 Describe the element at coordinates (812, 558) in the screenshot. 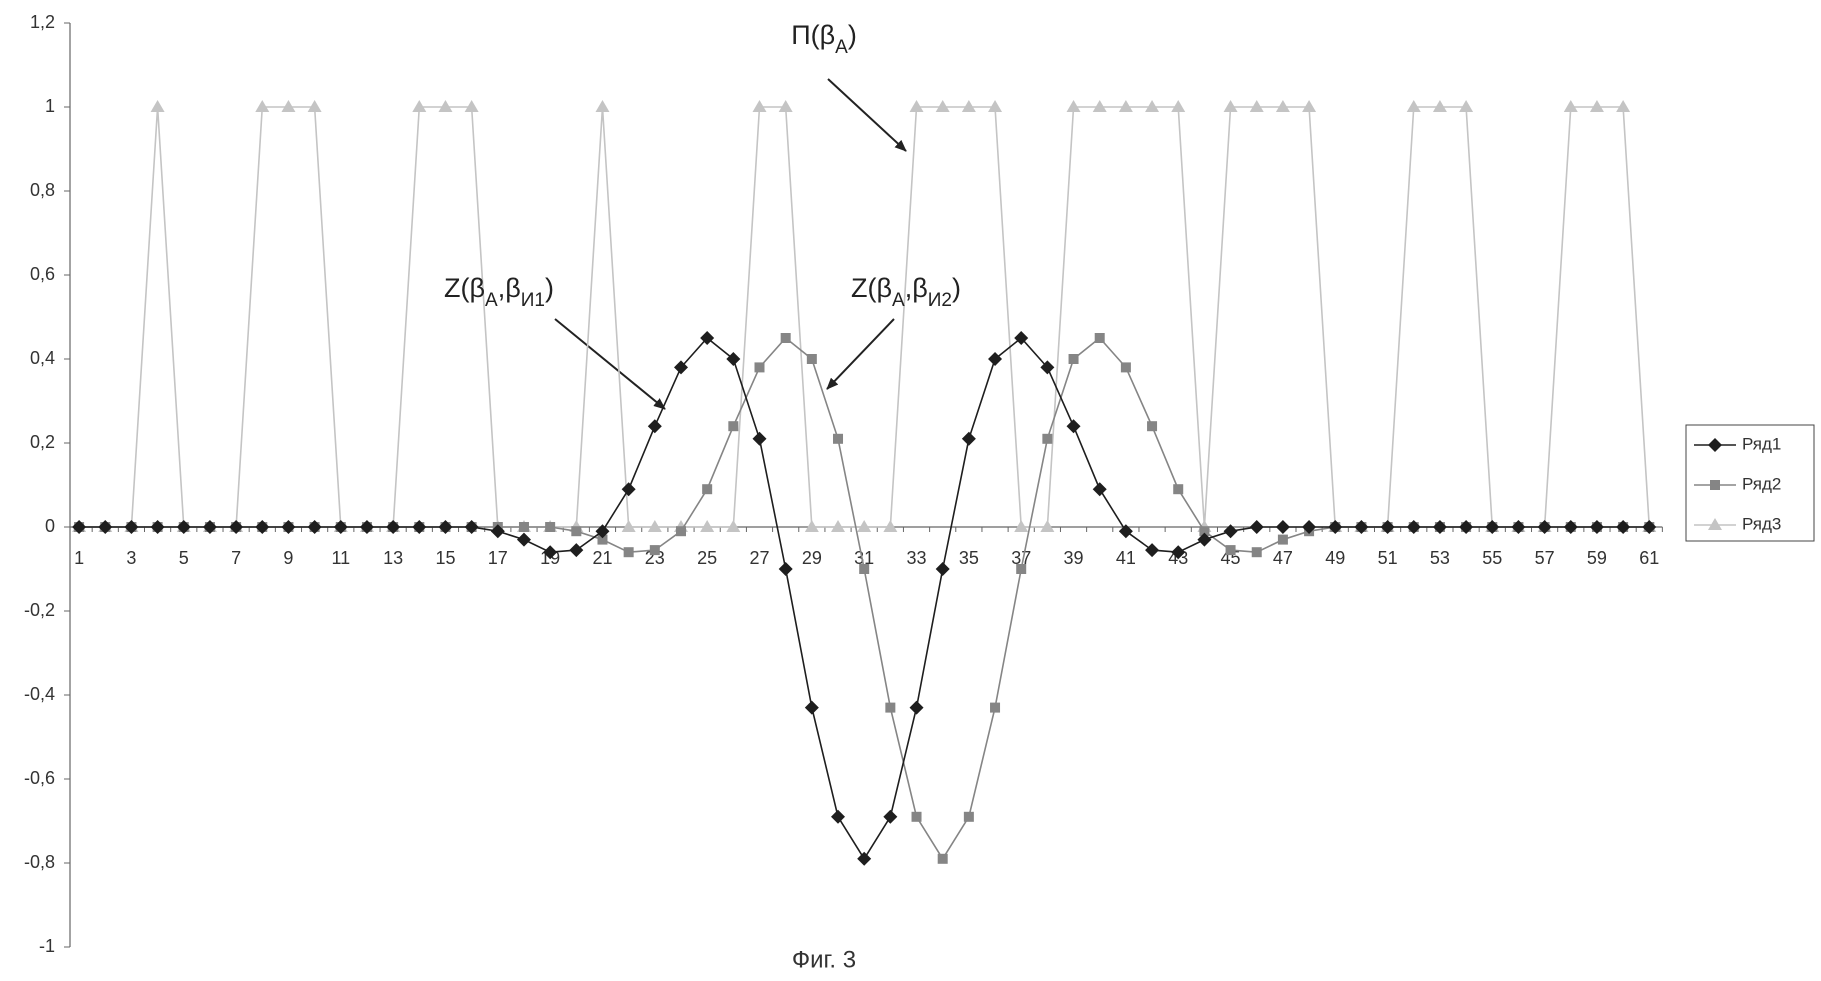

I see `x-tick-label: 29` at that location.